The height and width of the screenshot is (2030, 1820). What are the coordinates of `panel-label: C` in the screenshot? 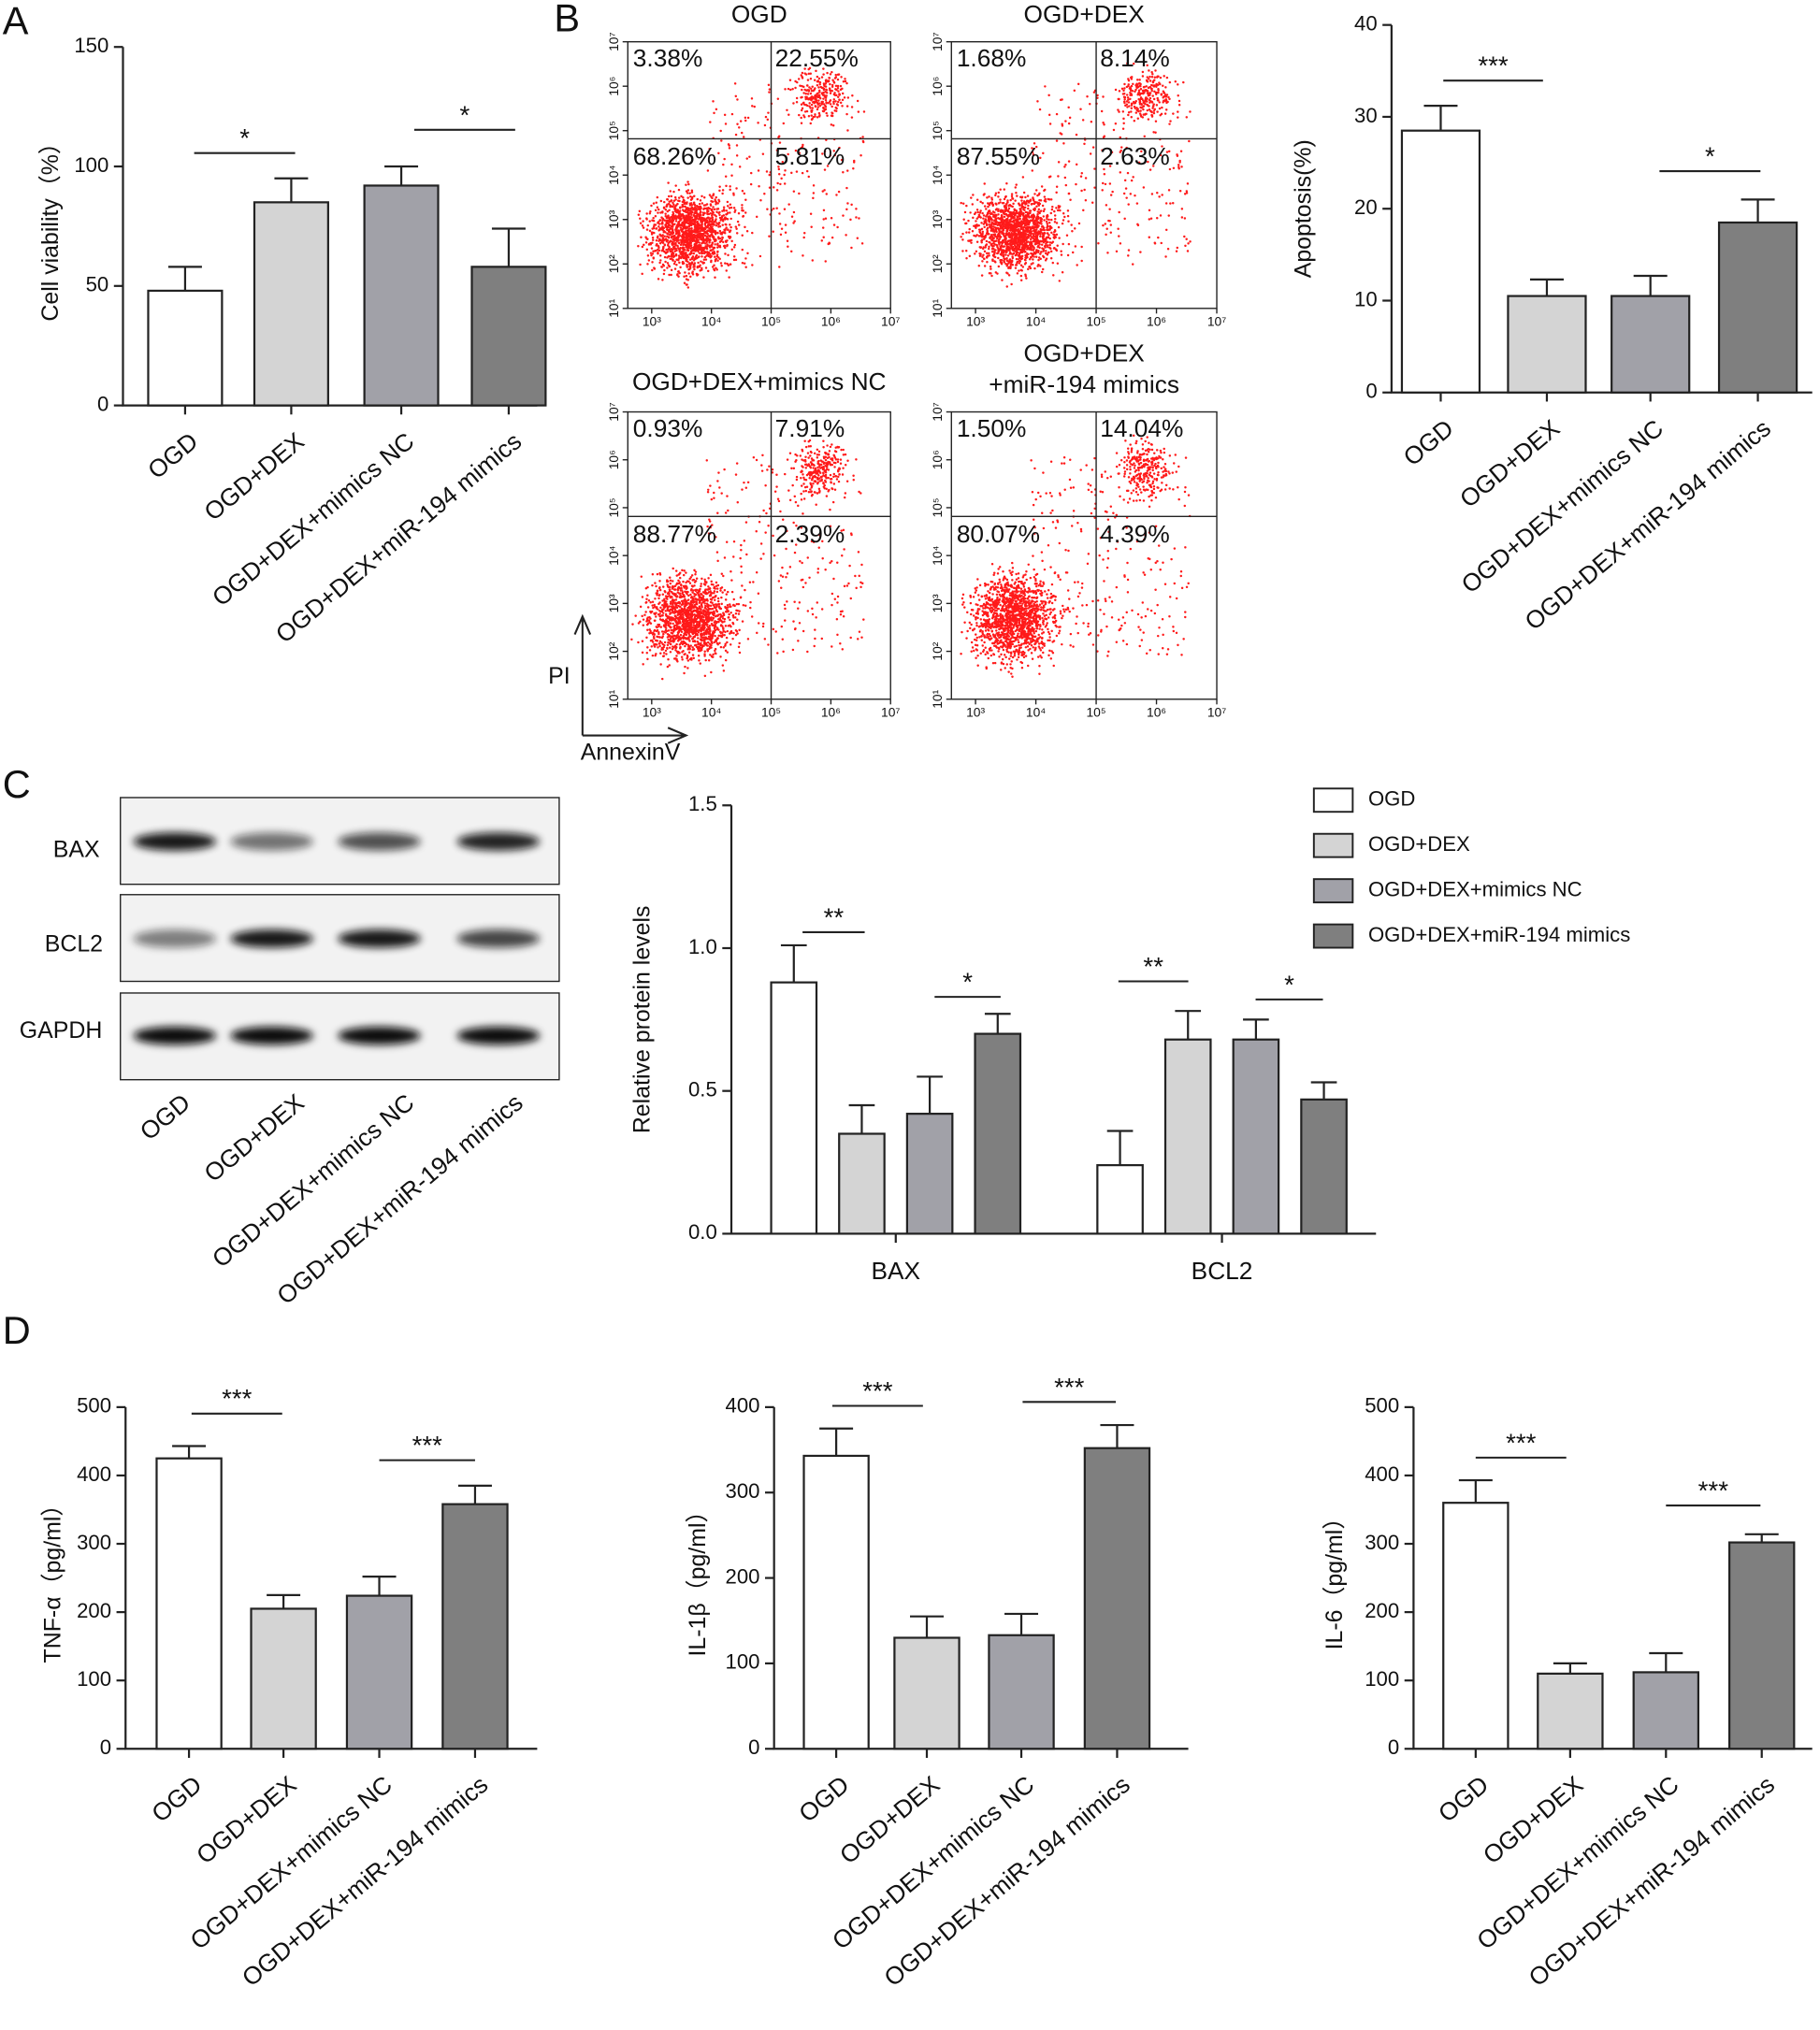 It's located at (17, 784).